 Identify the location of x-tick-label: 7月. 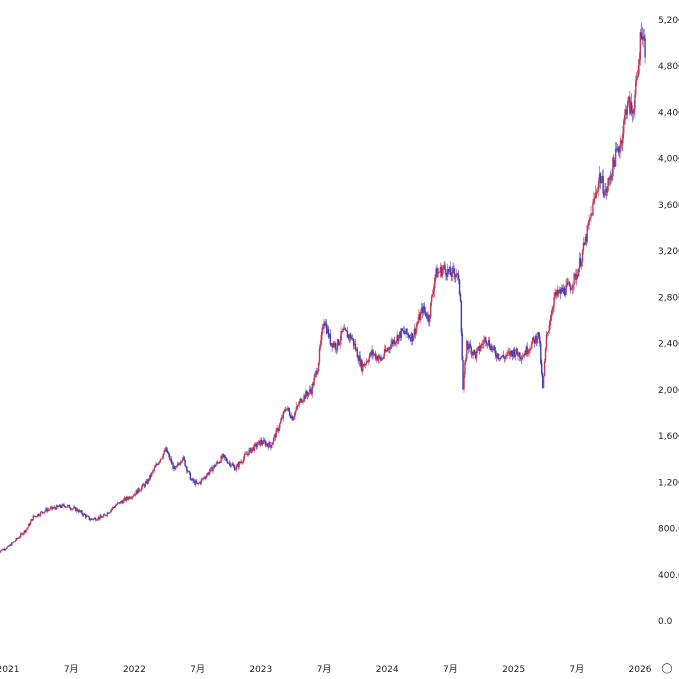
(324, 669).